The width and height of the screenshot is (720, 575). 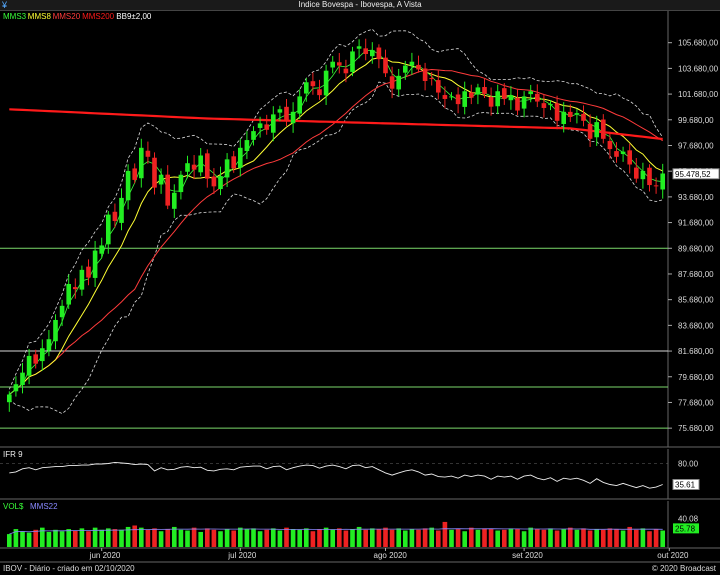 What do you see at coordinates (686, 528) in the screenshot?
I see `vol-value-tag` at bounding box center [686, 528].